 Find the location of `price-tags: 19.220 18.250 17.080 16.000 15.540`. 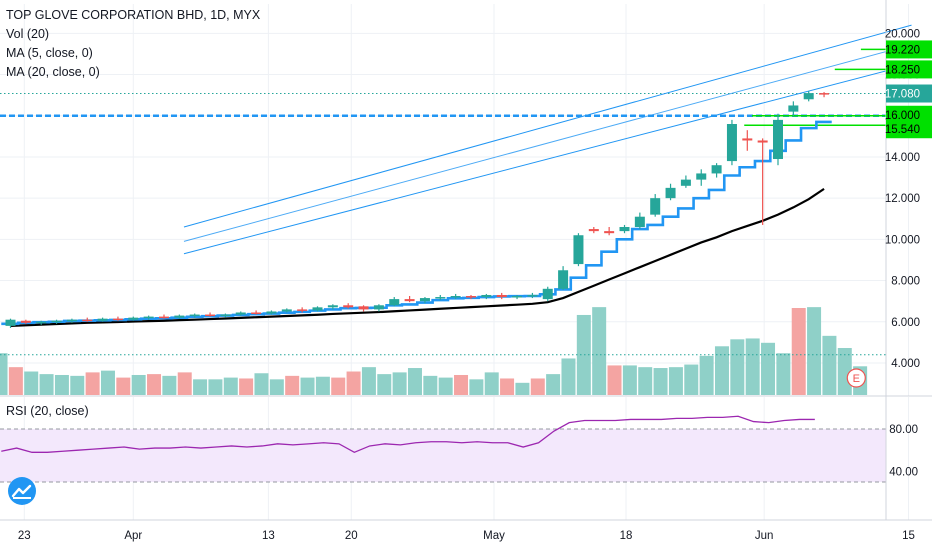

price-tags: 19.220 18.250 17.080 16.000 15.540 is located at coordinates (908, 89).